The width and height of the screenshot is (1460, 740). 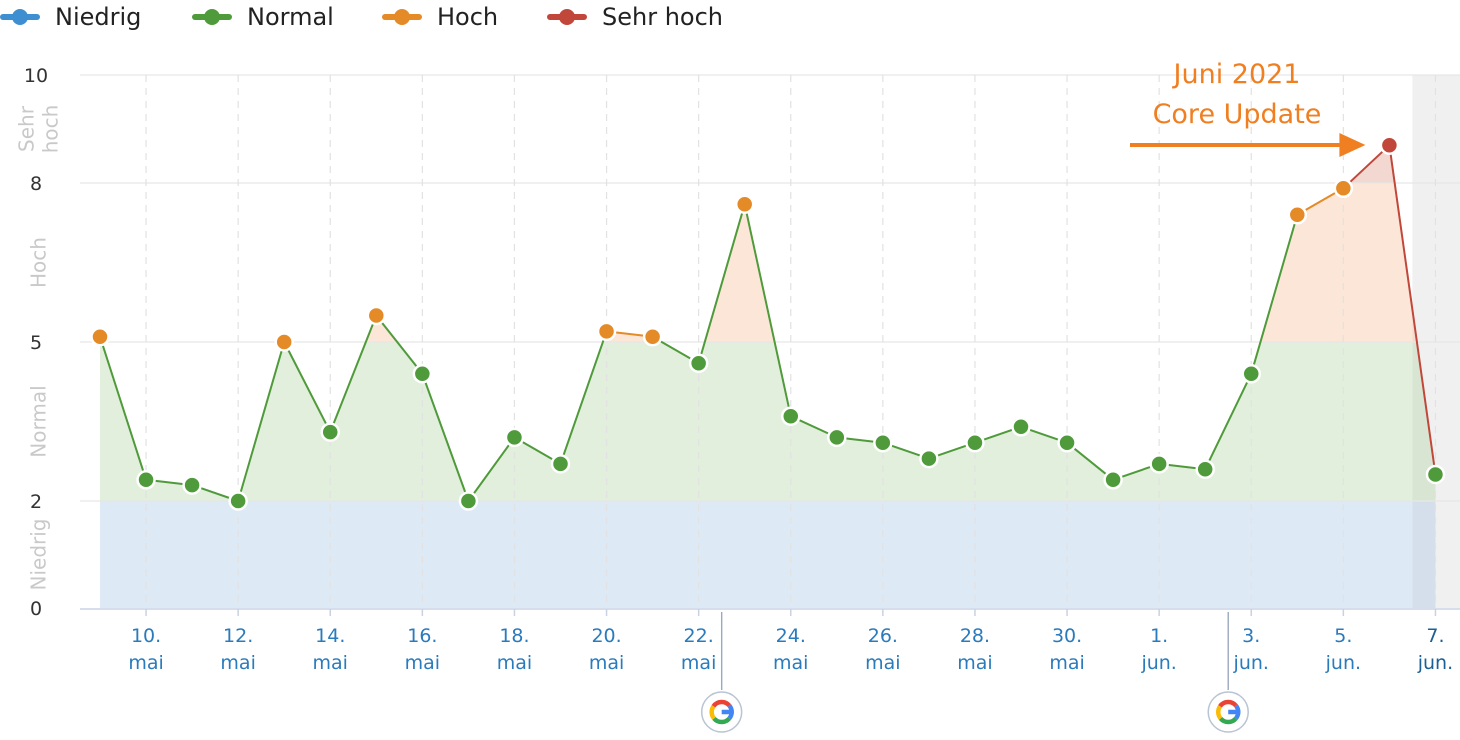 What do you see at coordinates (606, 636) in the screenshot?
I see `x-tick-day: 20.` at bounding box center [606, 636].